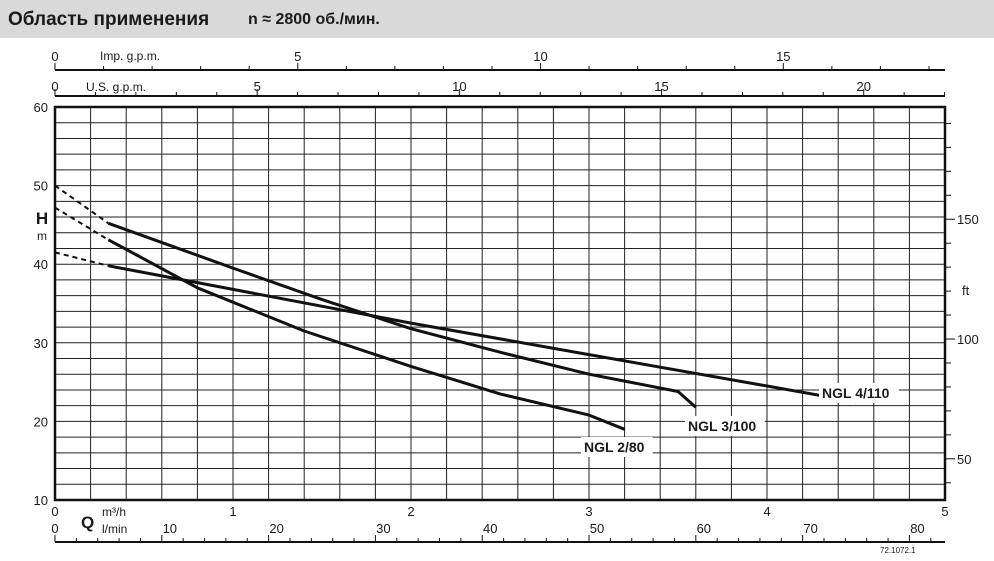  What do you see at coordinates (966, 290) in the screenshot?
I see `y2-axis-unit-ft: ft` at bounding box center [966, 290].